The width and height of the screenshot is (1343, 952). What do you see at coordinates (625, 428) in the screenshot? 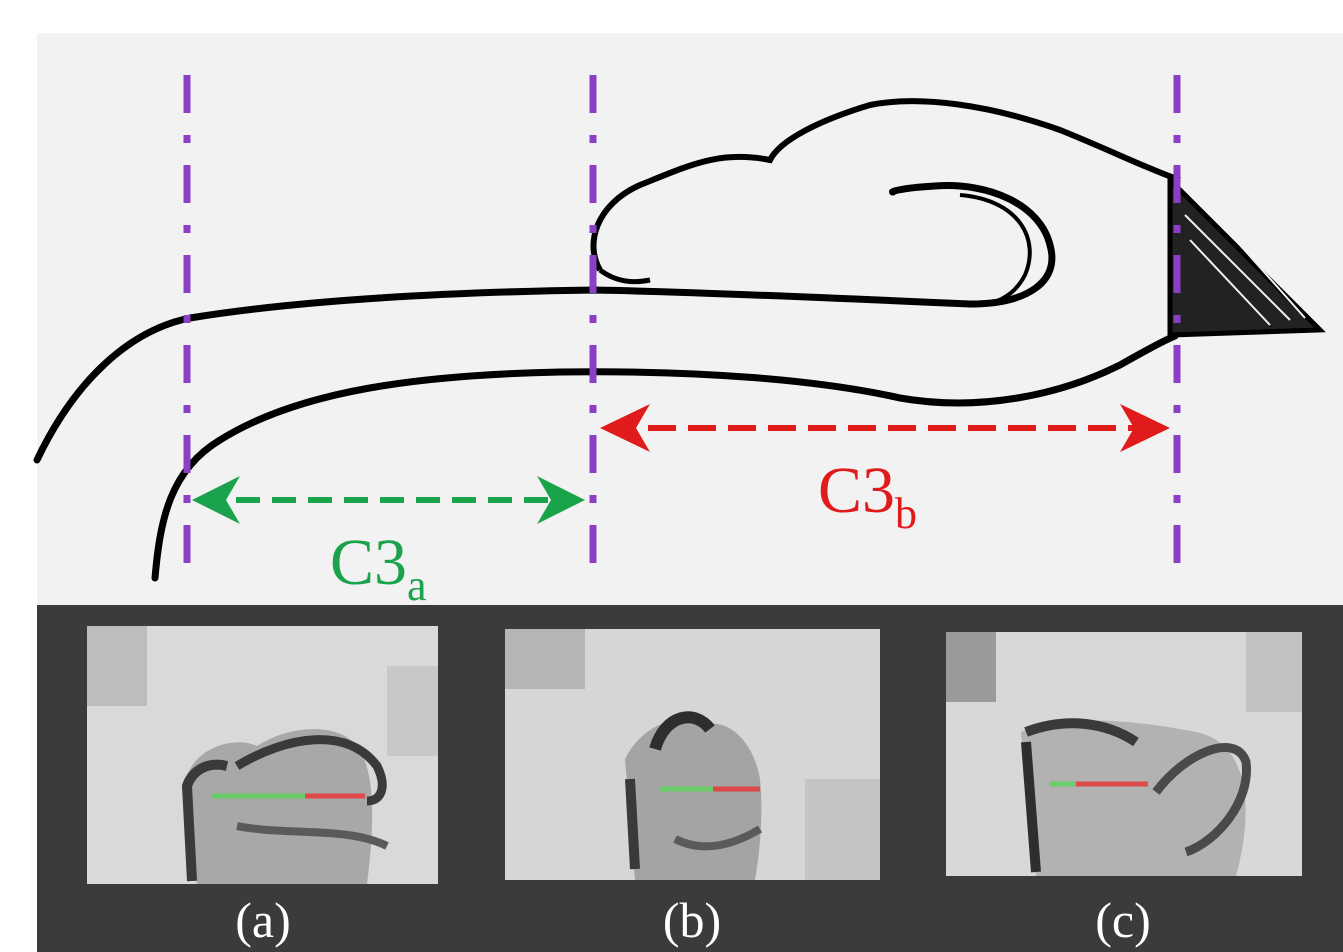
I see `c3b-arrow-head-left` at bounding box center [625, 428].